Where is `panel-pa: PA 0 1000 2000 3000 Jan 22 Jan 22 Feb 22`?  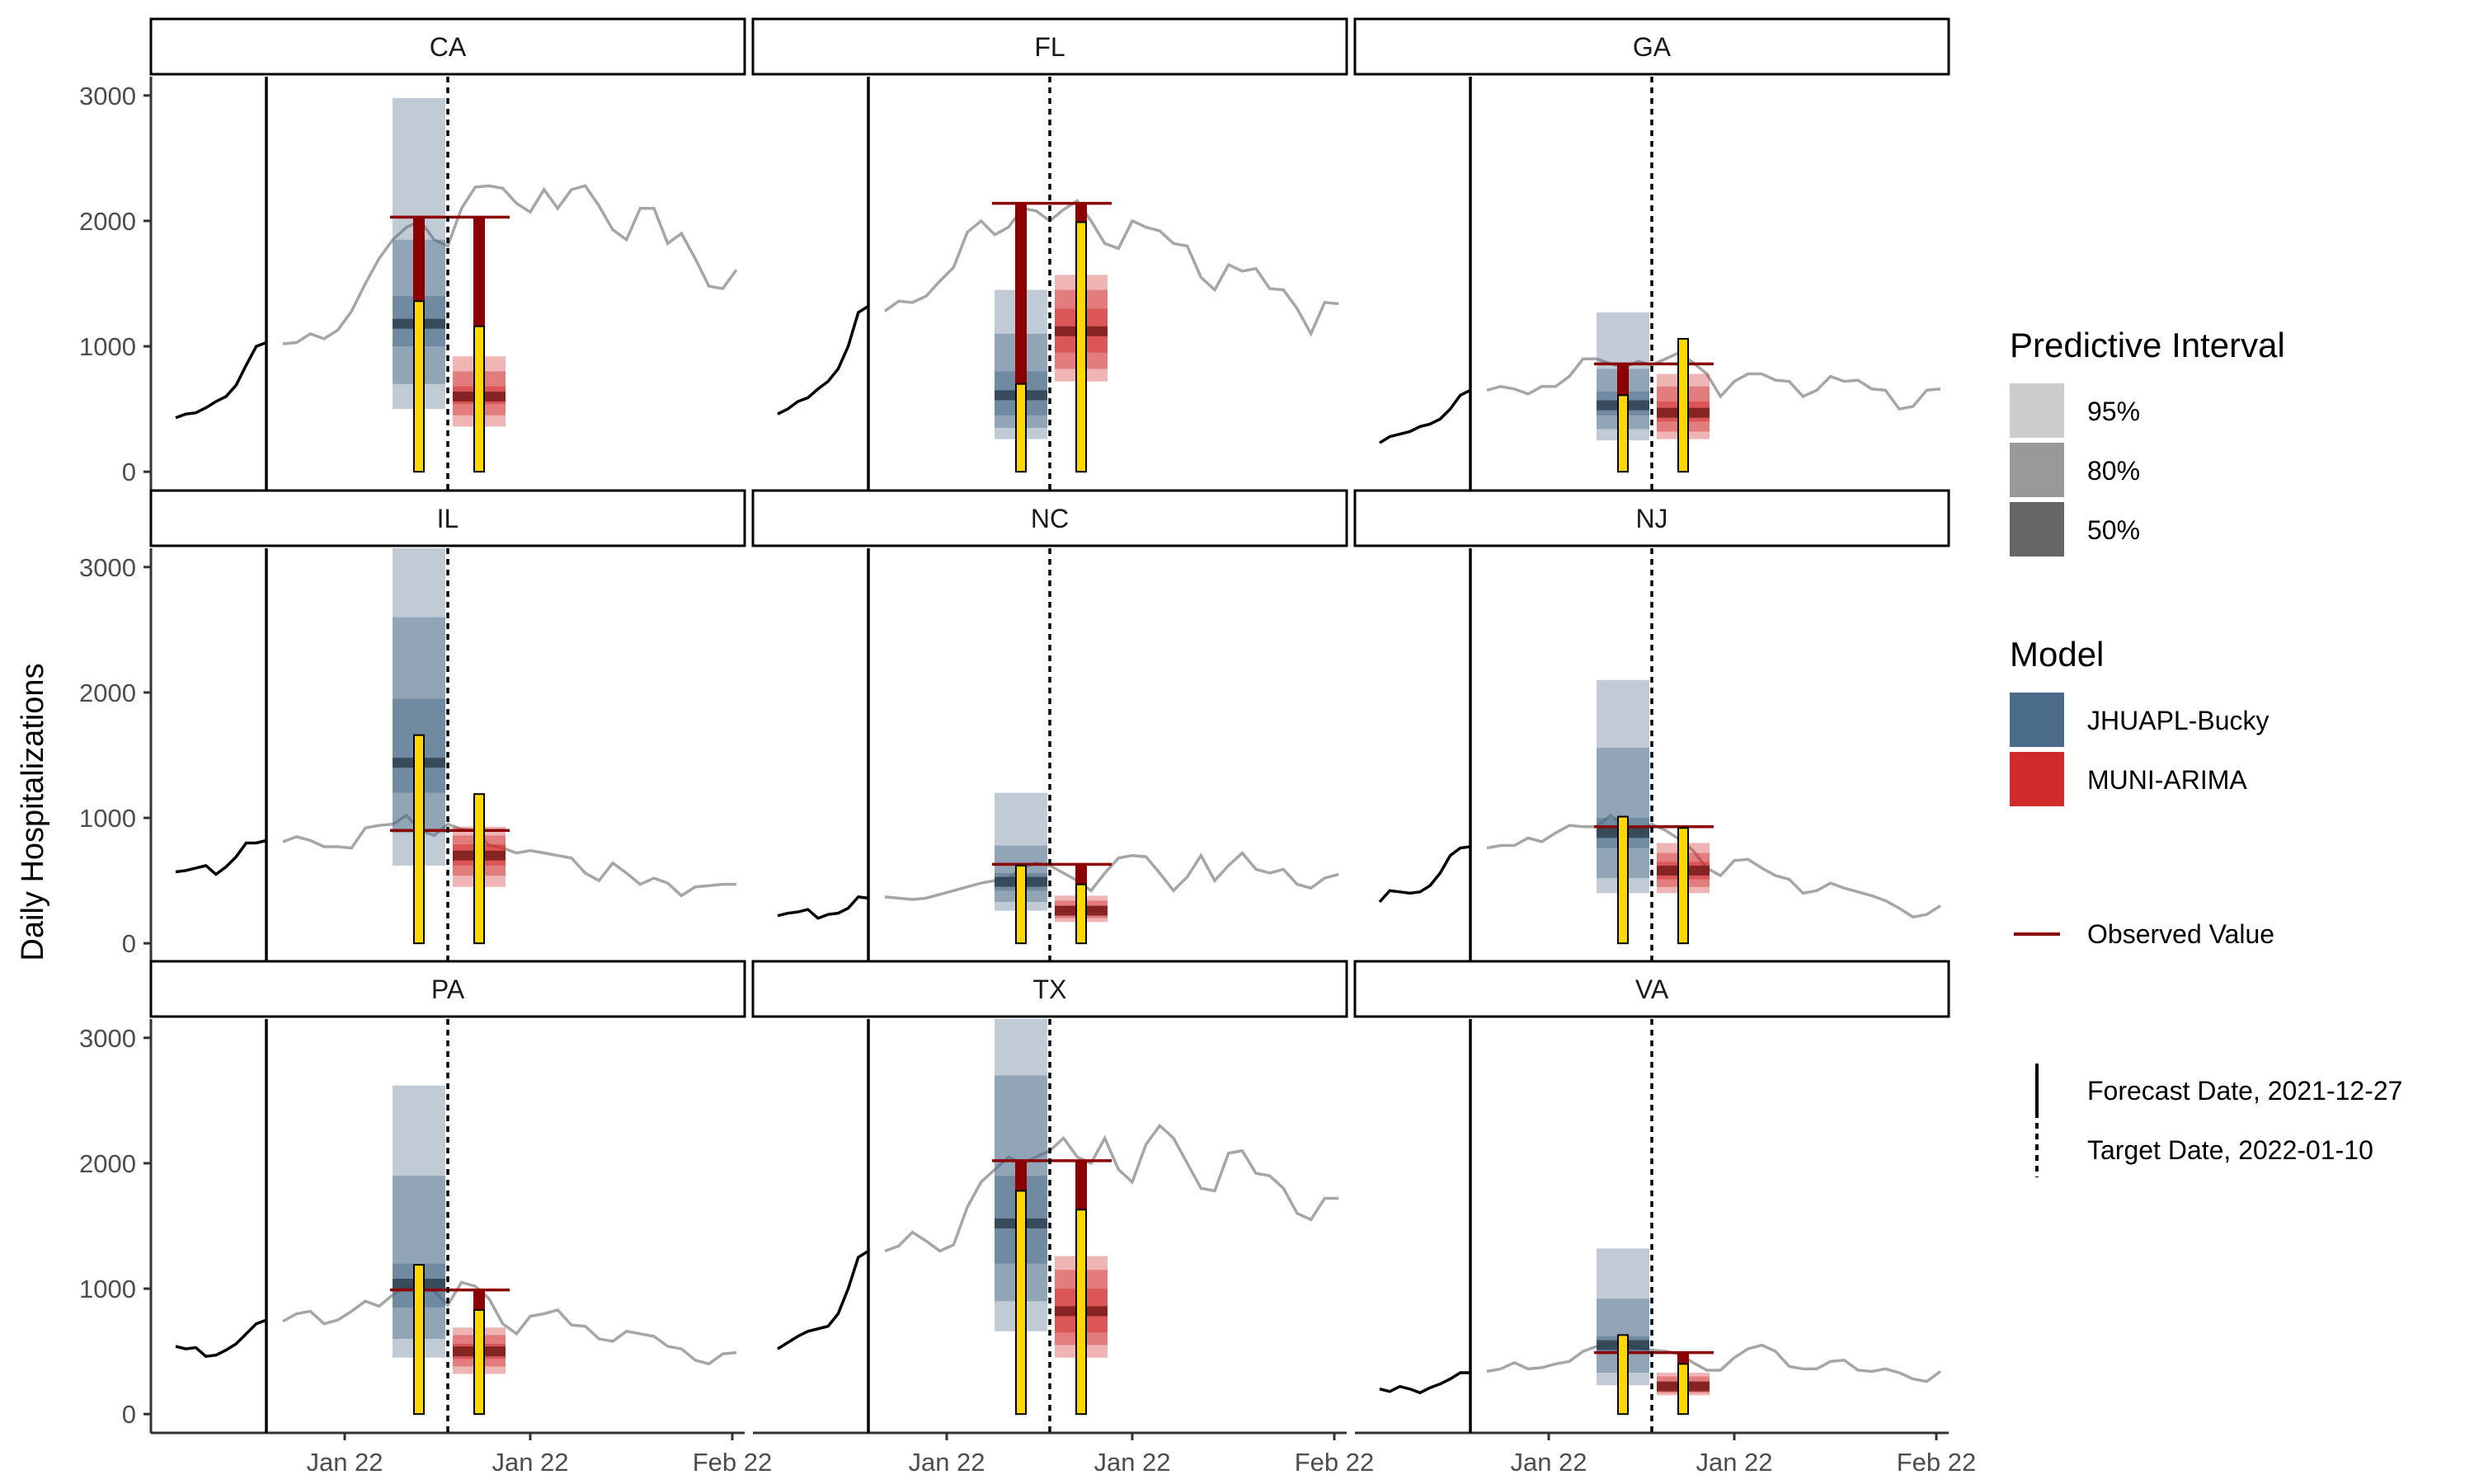 panel-pa: PA 0 1000 2000 3000 Jan 22 Jan 22 Feb 22 is located at coordinates (426, 1218).